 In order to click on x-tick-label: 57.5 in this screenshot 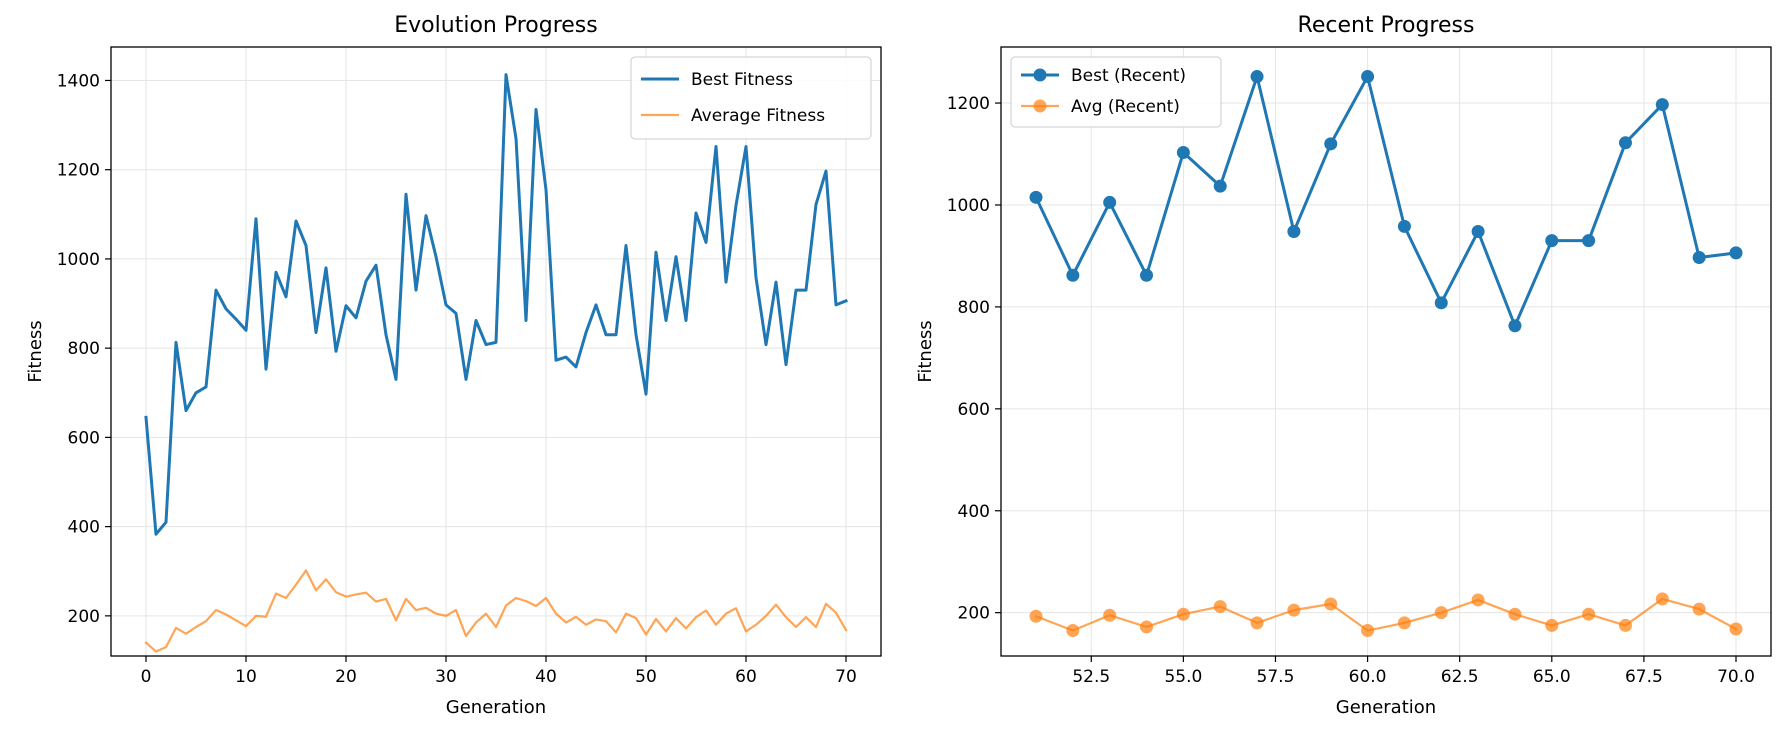, I will do `click(1276, 677)`.